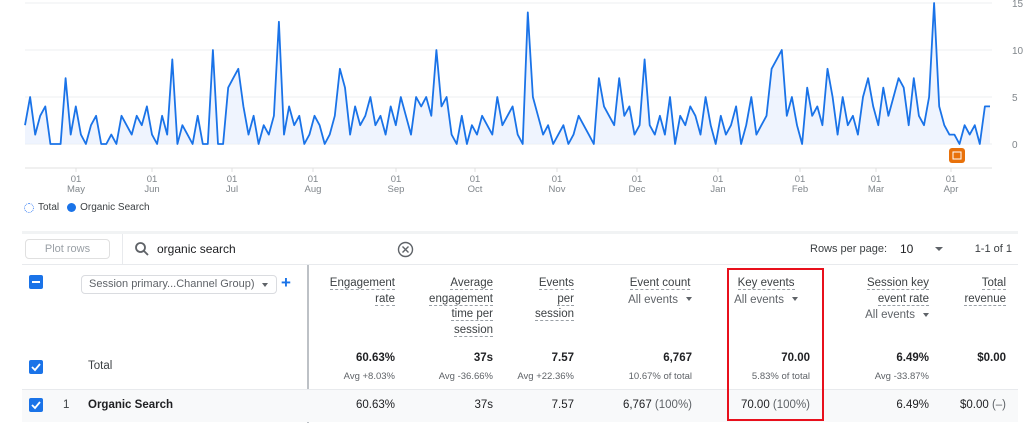 Image resolution: width=1024 pixels, height=428 pixels. I want to click on header-label: Average, so click(471, 283).